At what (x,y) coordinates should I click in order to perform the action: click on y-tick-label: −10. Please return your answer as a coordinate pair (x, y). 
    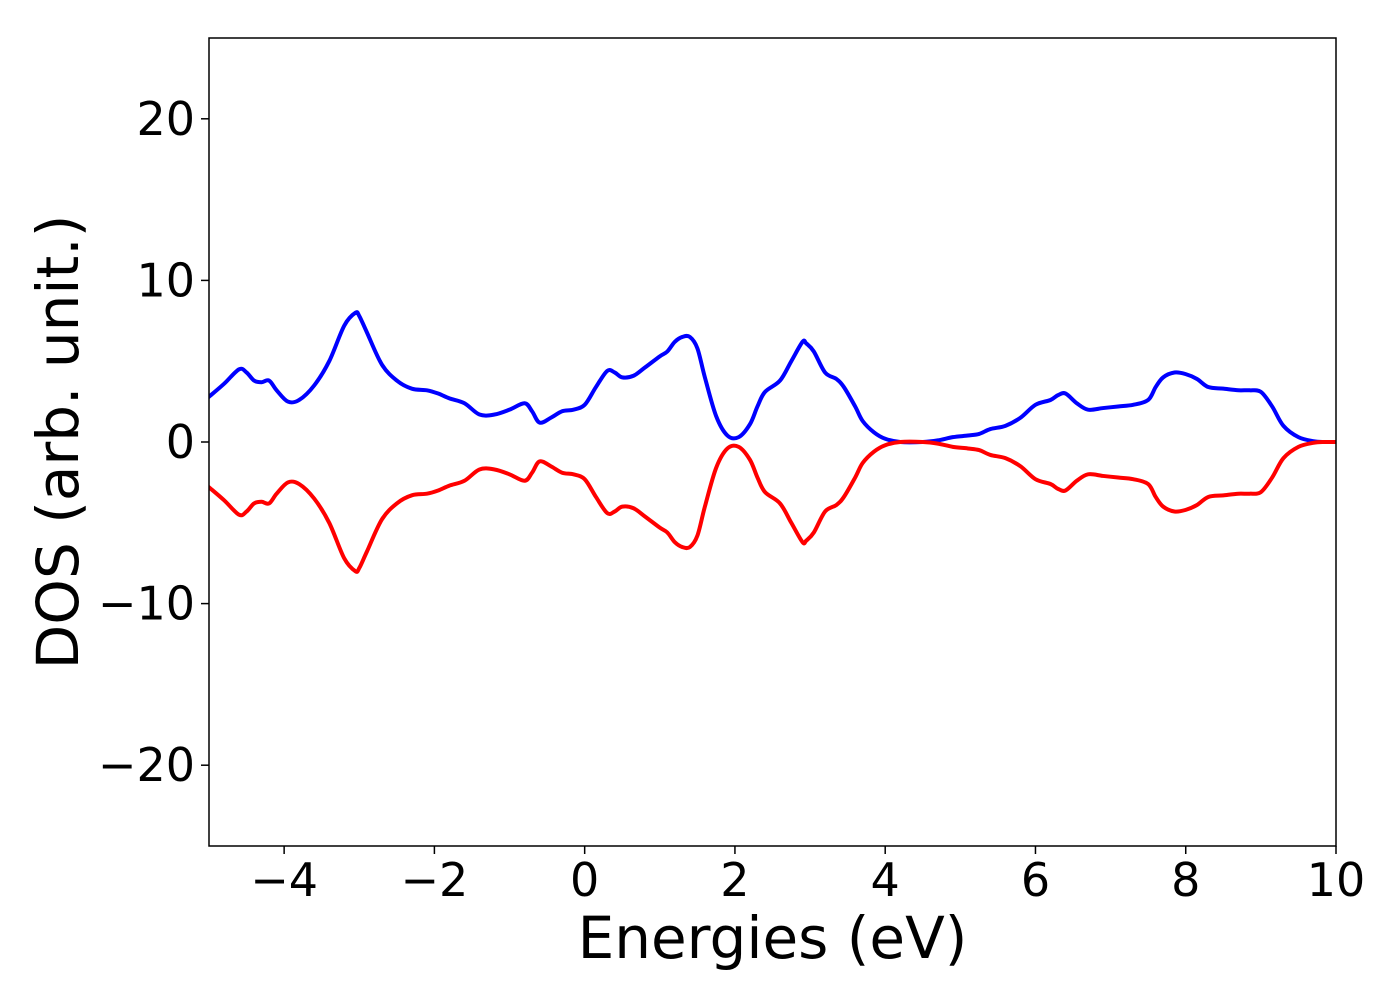
    Looking at the image, I should click on (146, 604).